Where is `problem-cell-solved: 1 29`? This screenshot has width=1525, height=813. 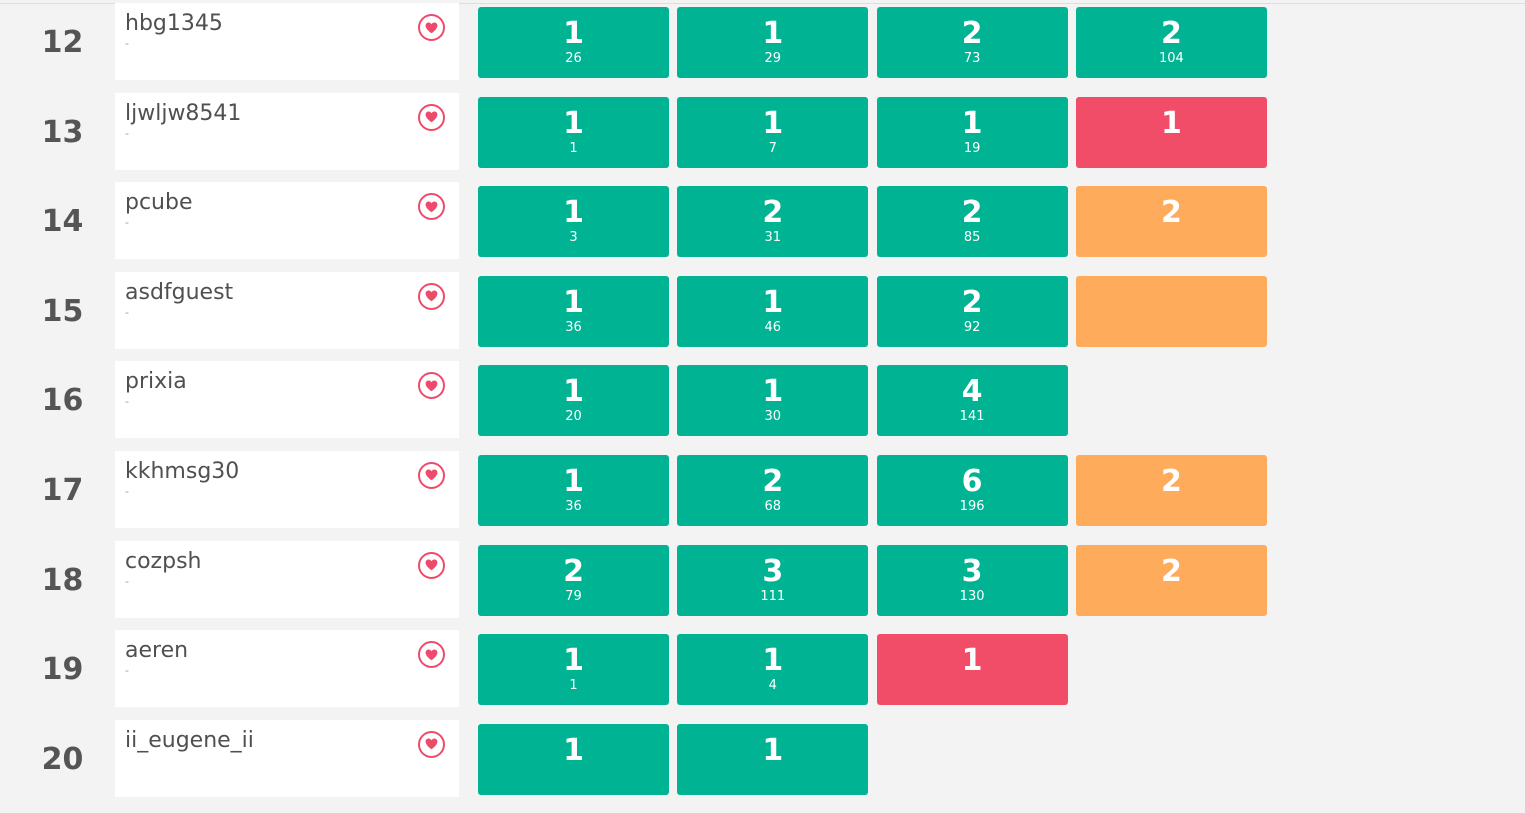 problem-cell-solved: 1 29 is located at coordinates (773, 42).